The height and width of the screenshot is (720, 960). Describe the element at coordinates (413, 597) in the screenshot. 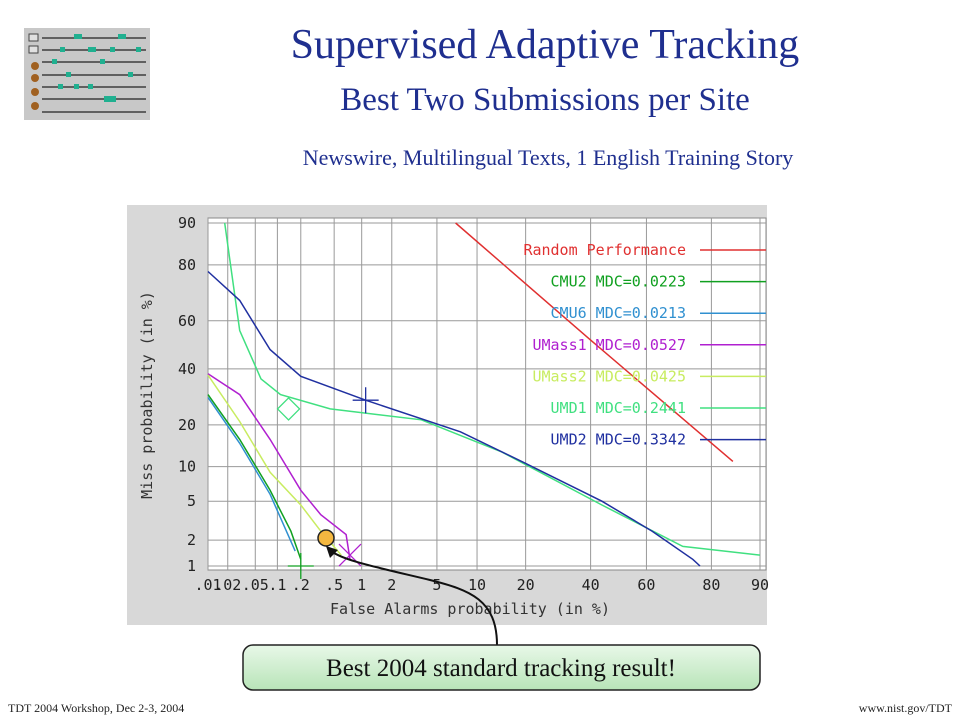

I see `callout-arrow` at that location.